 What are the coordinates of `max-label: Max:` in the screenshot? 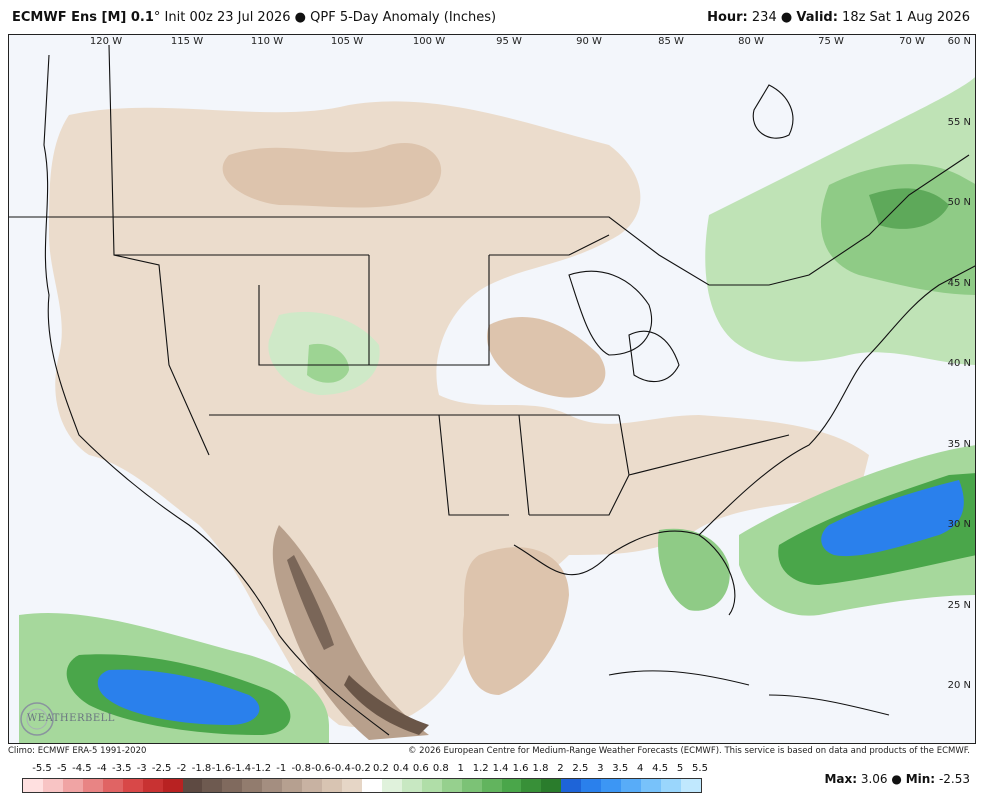 It's located at (841, 779).